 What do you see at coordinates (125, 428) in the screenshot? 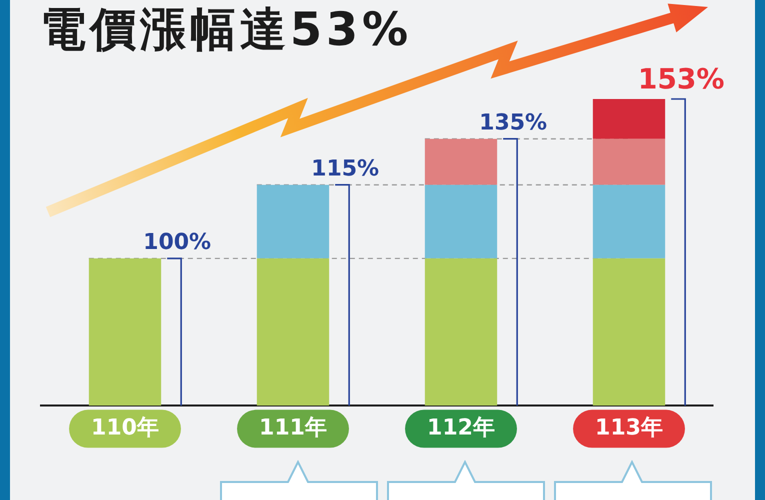
I see `x-tick-label: 110年` at bounding box center [125, 428].